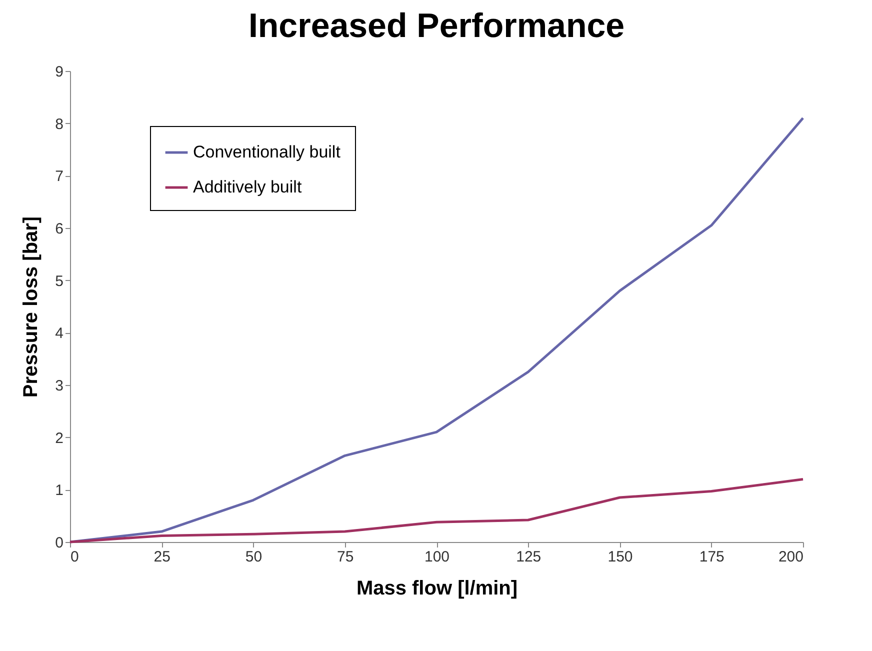 This screenshot has height=651, width=872. Describe the element at coordinates (253, 557) in the screenshot. I see `x-tick-label: 50` at that location.